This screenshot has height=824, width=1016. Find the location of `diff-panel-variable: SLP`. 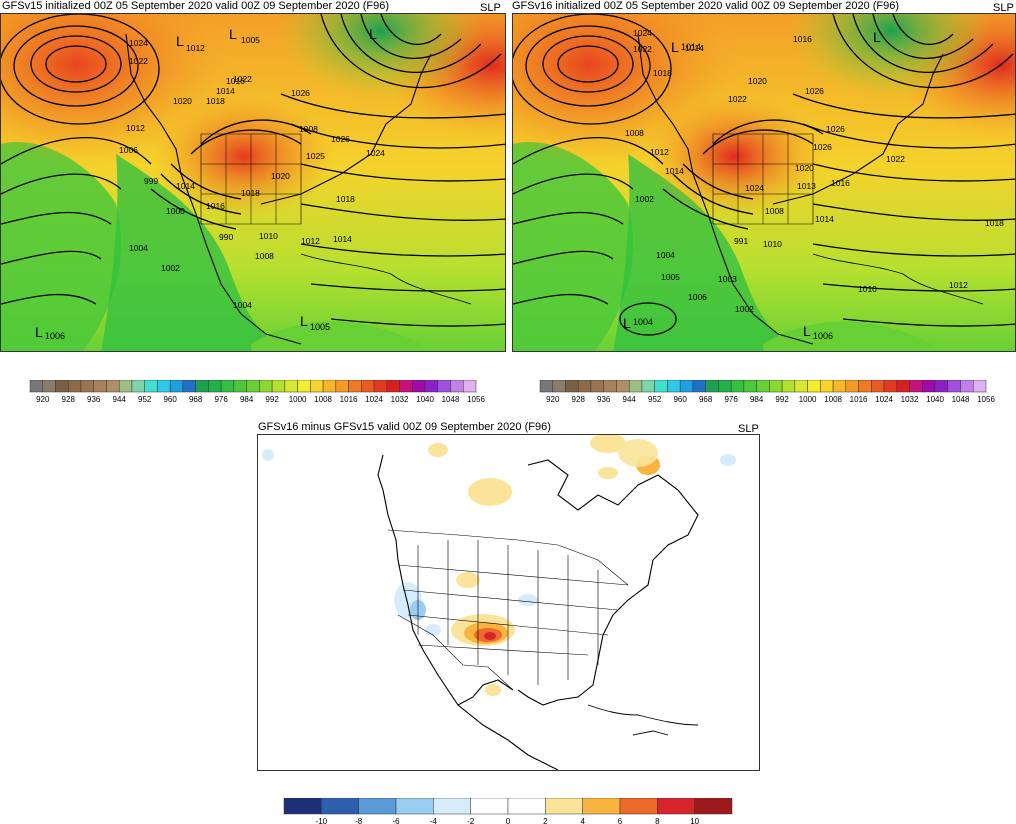

diff-panel-variable: SLP is located at coordinates (748, 429).